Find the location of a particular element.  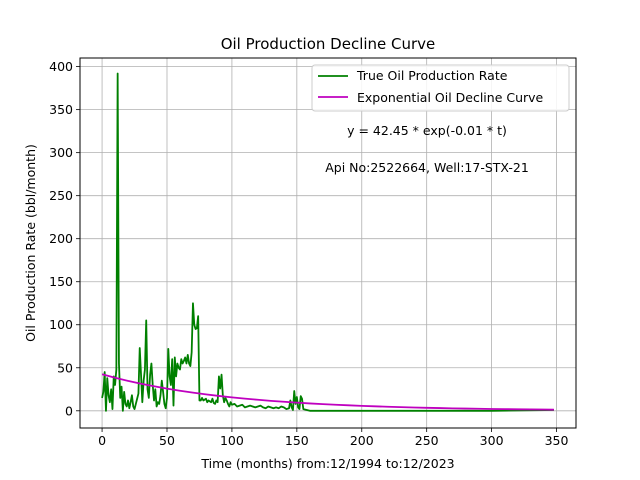

legend-box is located at coordinates (440, 88).